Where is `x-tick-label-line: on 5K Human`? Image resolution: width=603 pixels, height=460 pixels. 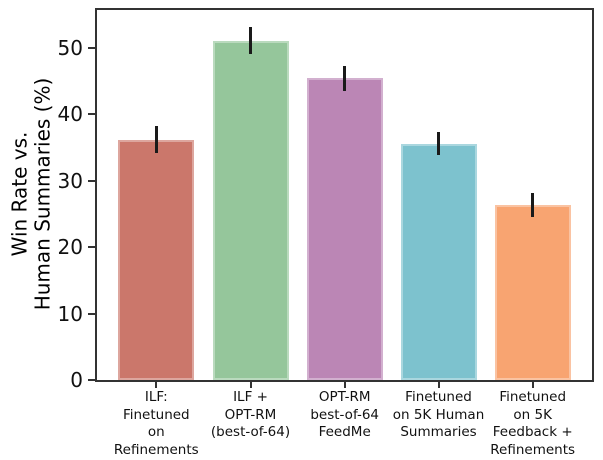
x-tick-label-line: on 5K Human is located at coordinates (438, 414).